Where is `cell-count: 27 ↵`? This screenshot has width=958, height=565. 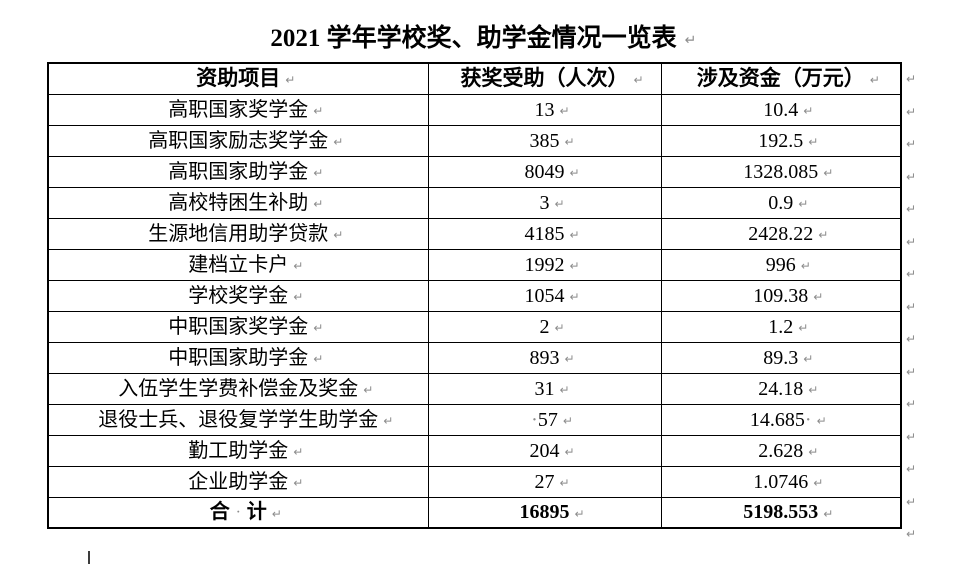 cell-count: 27 ↵ is located at coordinates (544, 481).